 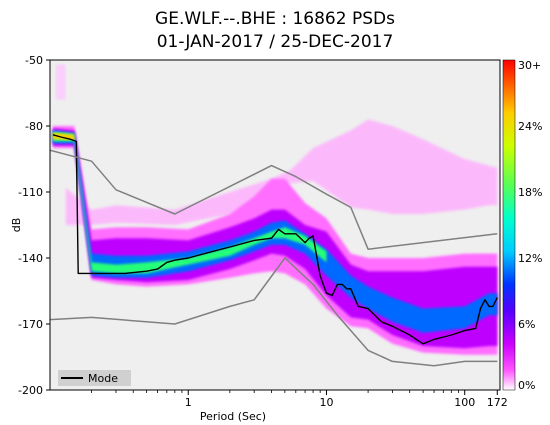 What do you see at coordinates (16, 225) in the screenshot?
I see `y-axis-label: dB` at bounding box center [16, 225].